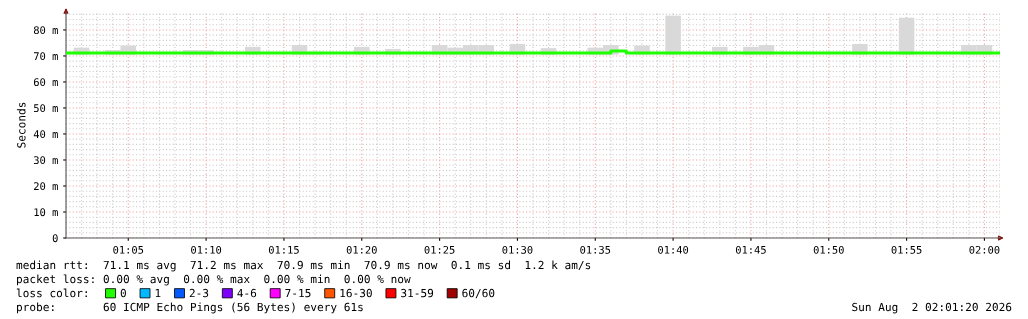 The width and height of the screenshot is (1028, 319). What do you see at coordinates (45, 160) in the screenshot?
I see `y-tick-label: 30 m` at bounding box center [45, 160].